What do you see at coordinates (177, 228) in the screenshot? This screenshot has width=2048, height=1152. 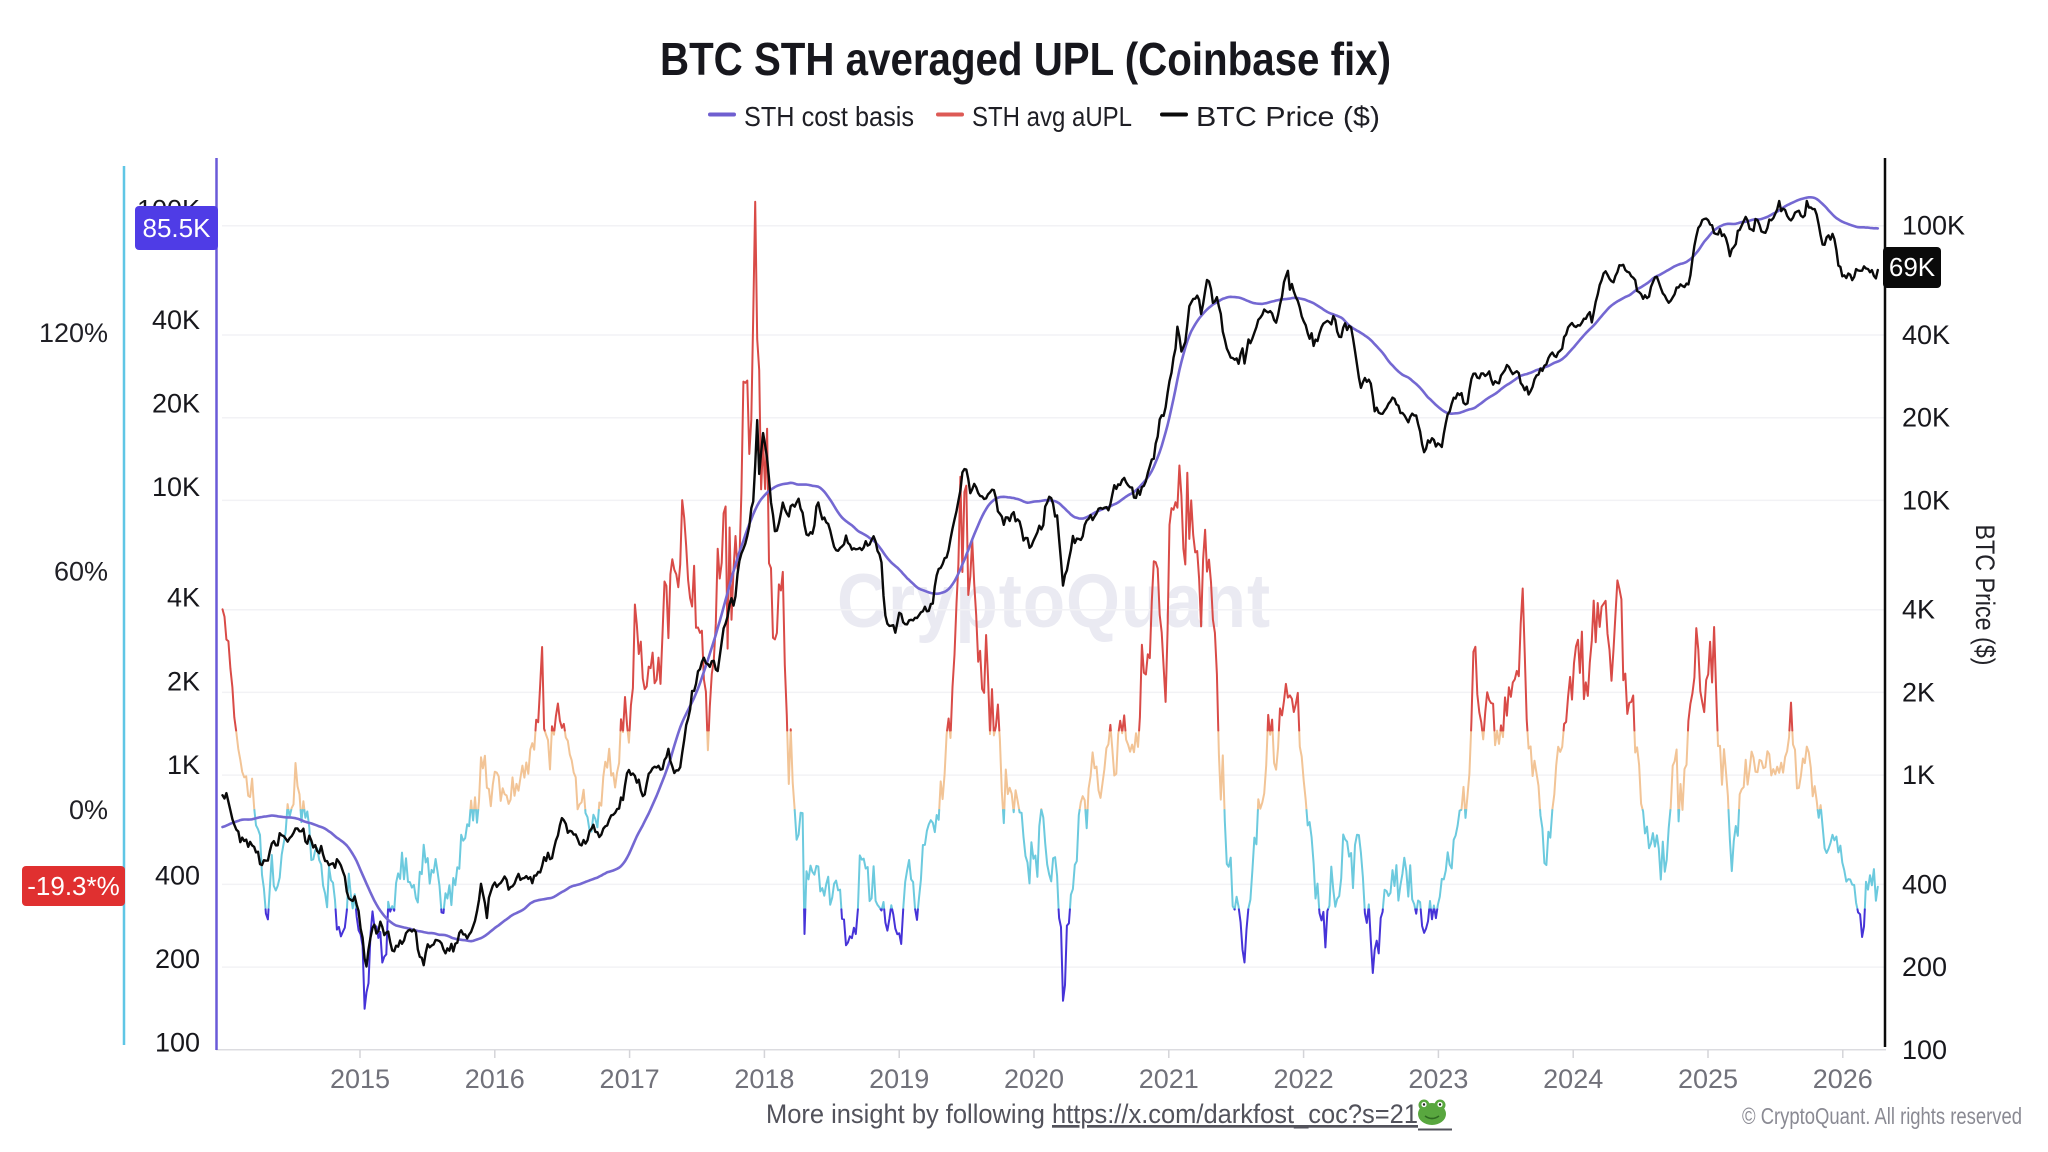 I see `svg-text: 85.5K` at bounding box center [177, 228].